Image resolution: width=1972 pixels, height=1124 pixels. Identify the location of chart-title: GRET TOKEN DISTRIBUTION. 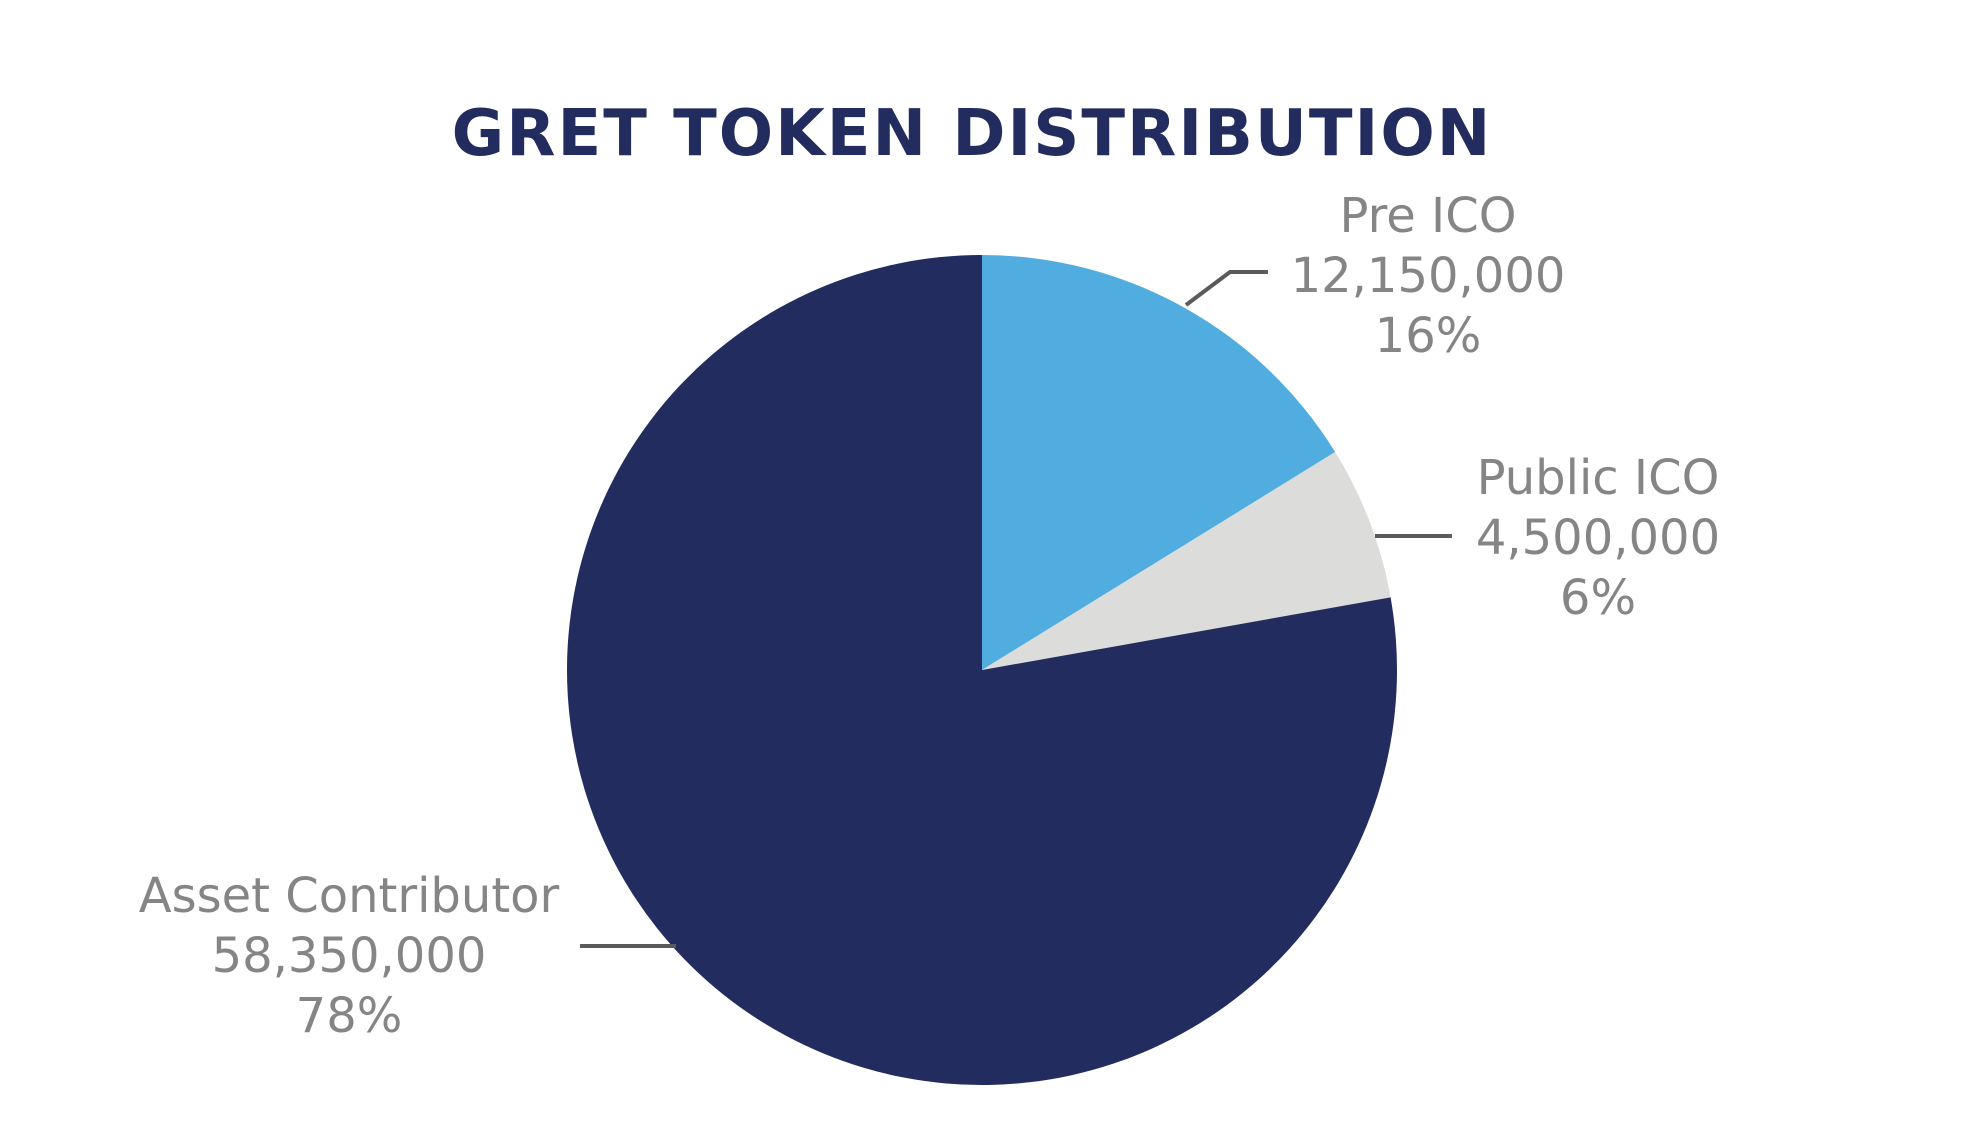
(972, 134).